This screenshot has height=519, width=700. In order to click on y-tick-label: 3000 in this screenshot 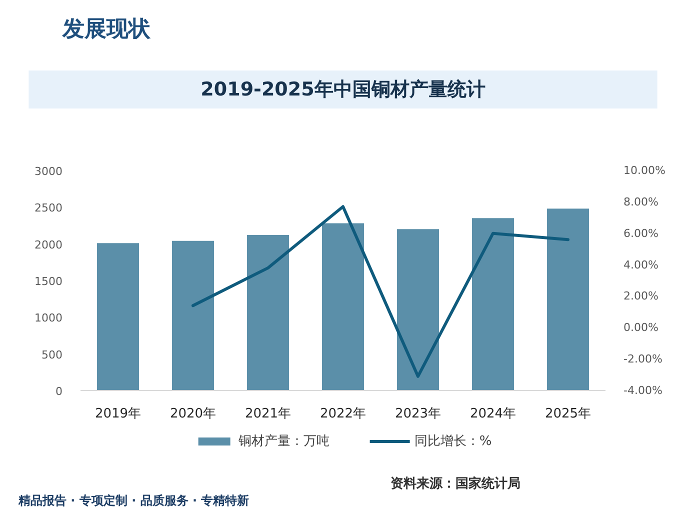, I will do `click(48, 171)`.